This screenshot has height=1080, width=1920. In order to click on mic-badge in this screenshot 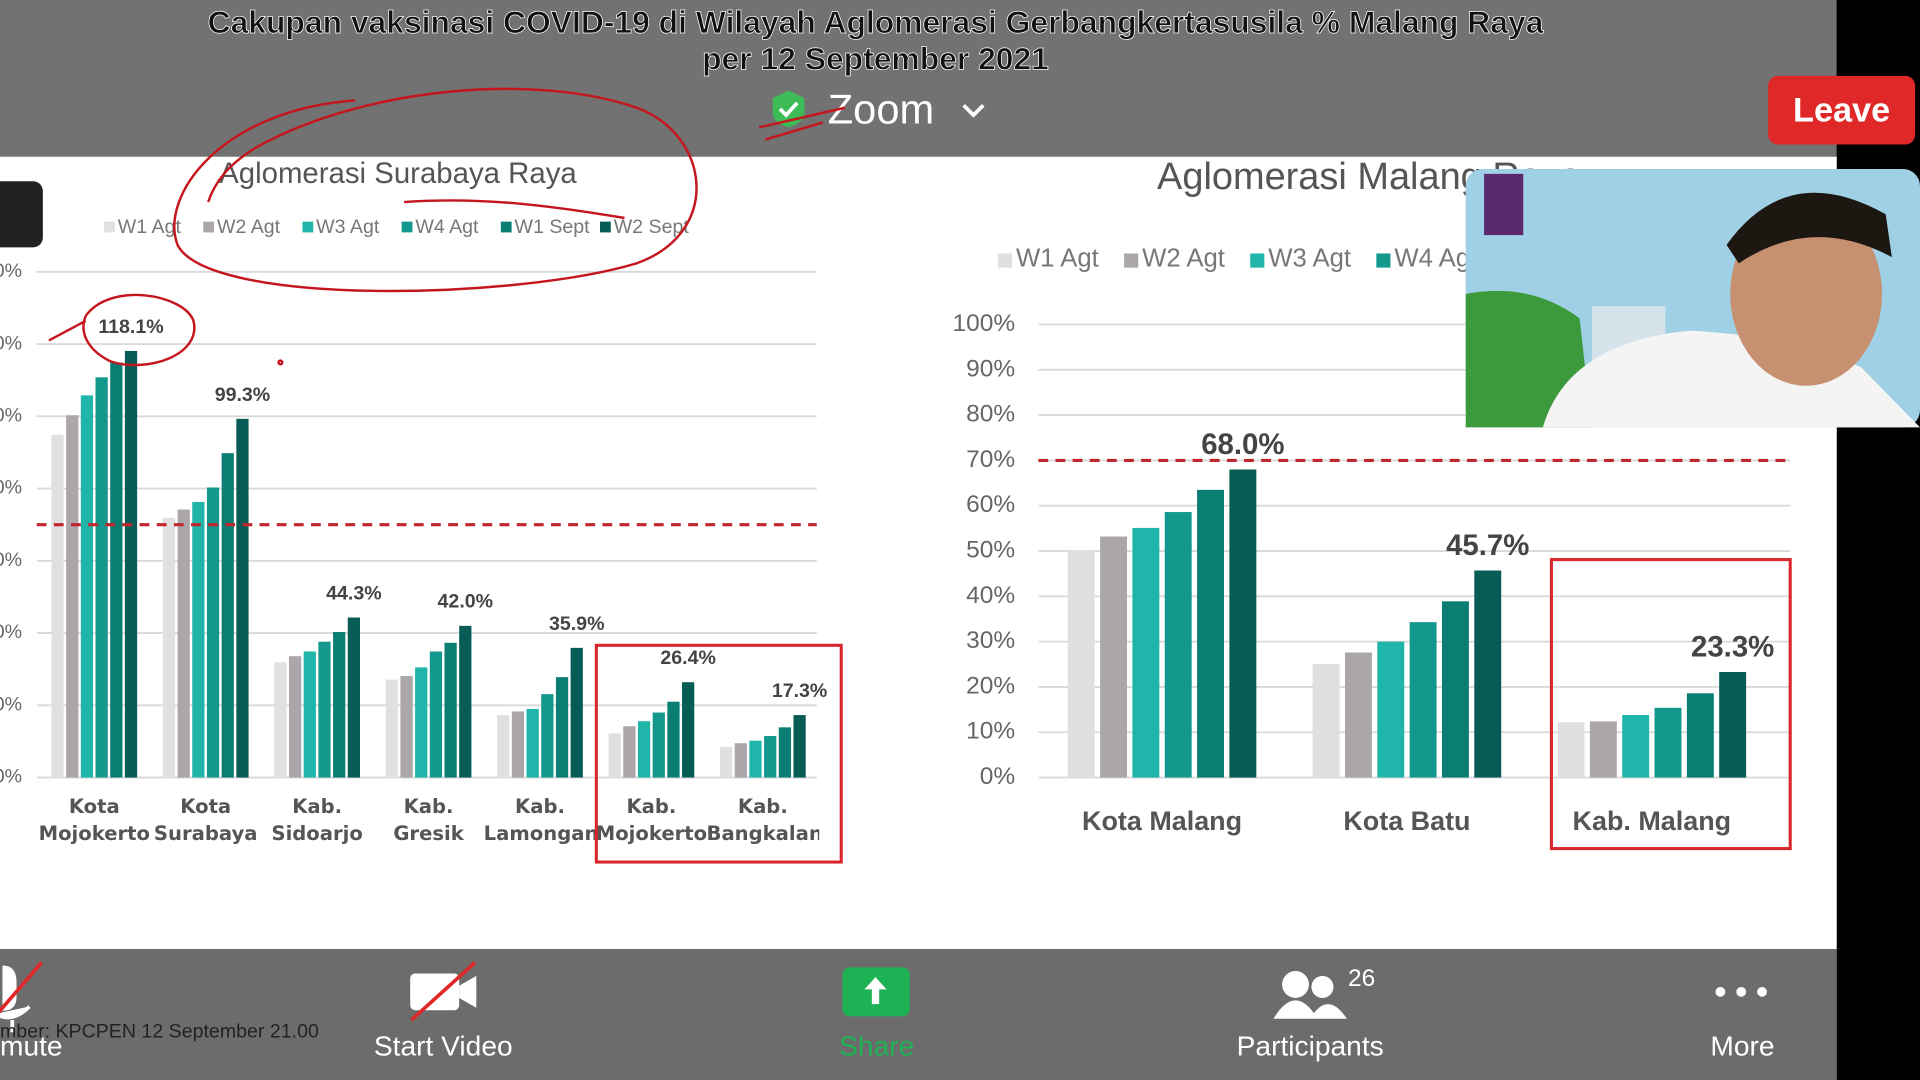, I will do `click(21, 214)`.